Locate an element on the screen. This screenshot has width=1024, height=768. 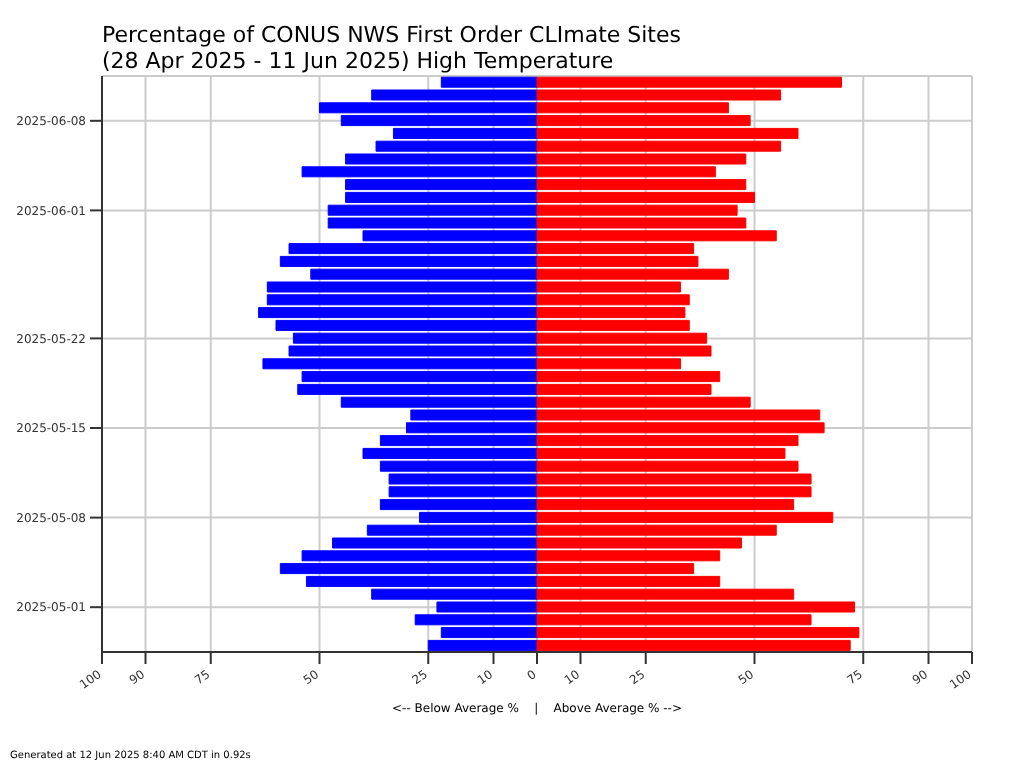
chart-title: Percentage of CONUS NWS First Order CLImate Sites is located at coordinates (391, 35).